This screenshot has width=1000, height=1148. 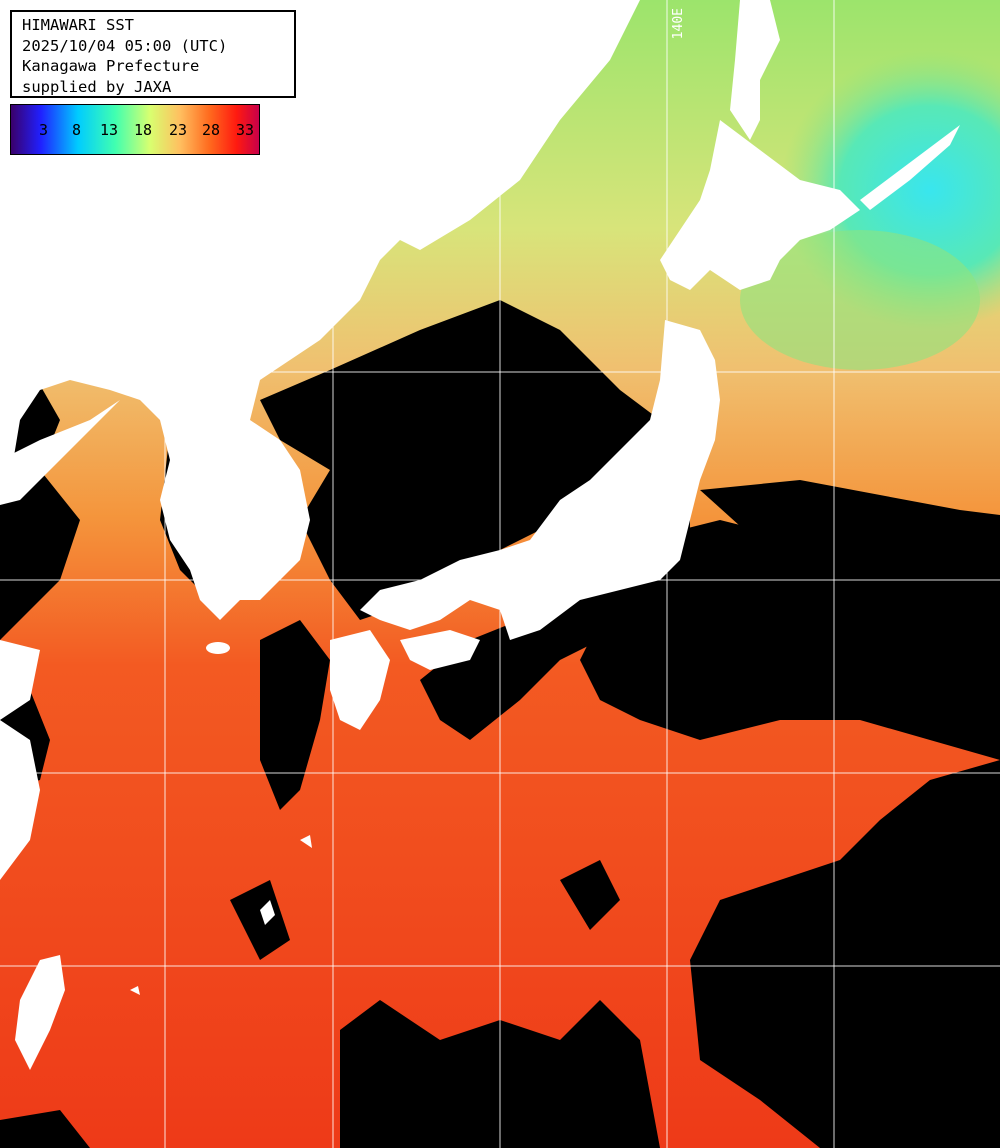 What do you see at coordinates (910, 167) in the screenshot?
I see `kuril-islands` at bounding box center [910, 167].